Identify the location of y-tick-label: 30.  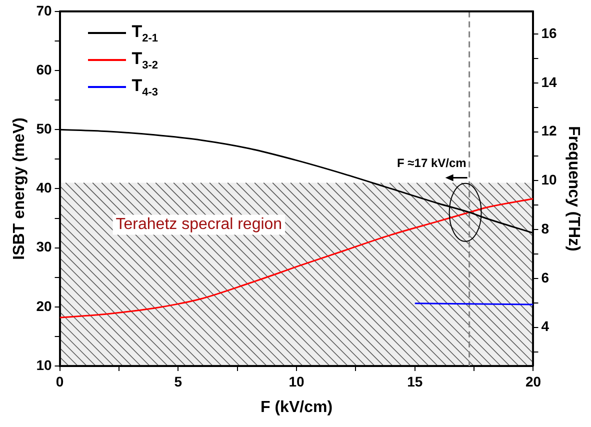
(44, 246).